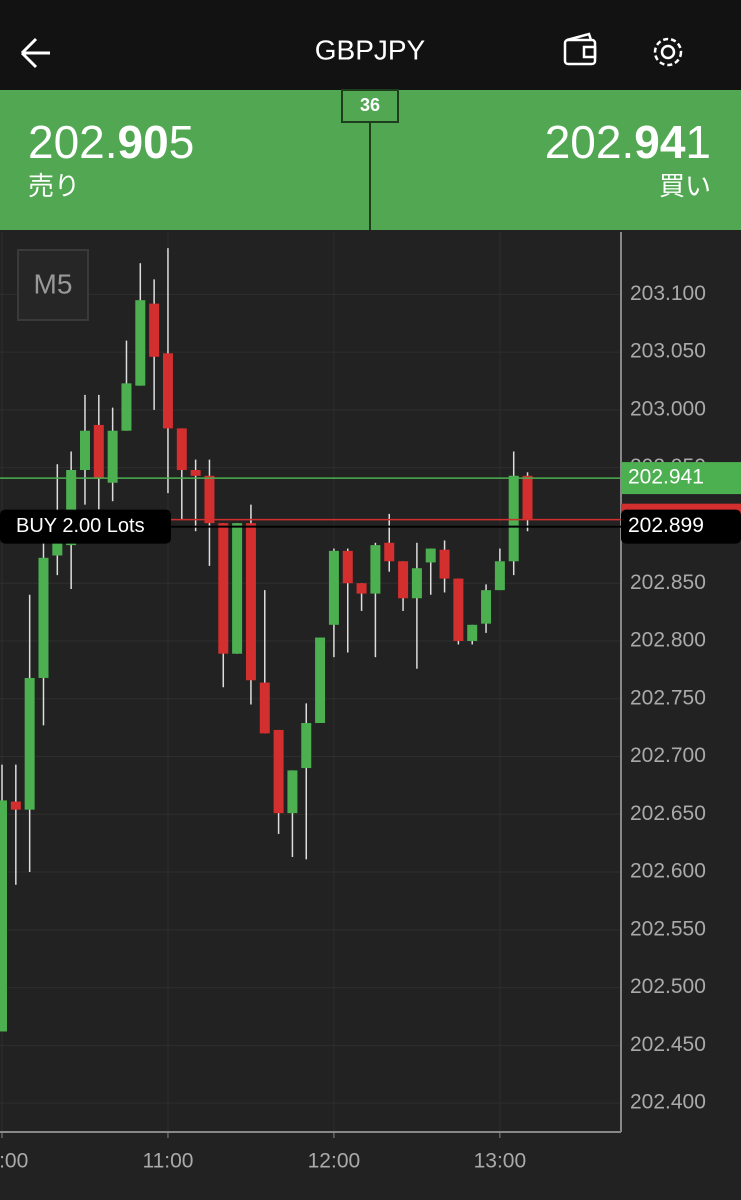 This screenshot has height=1200, width=741. I want to click on x-tick-label: 12:00, so click(334, 1161).